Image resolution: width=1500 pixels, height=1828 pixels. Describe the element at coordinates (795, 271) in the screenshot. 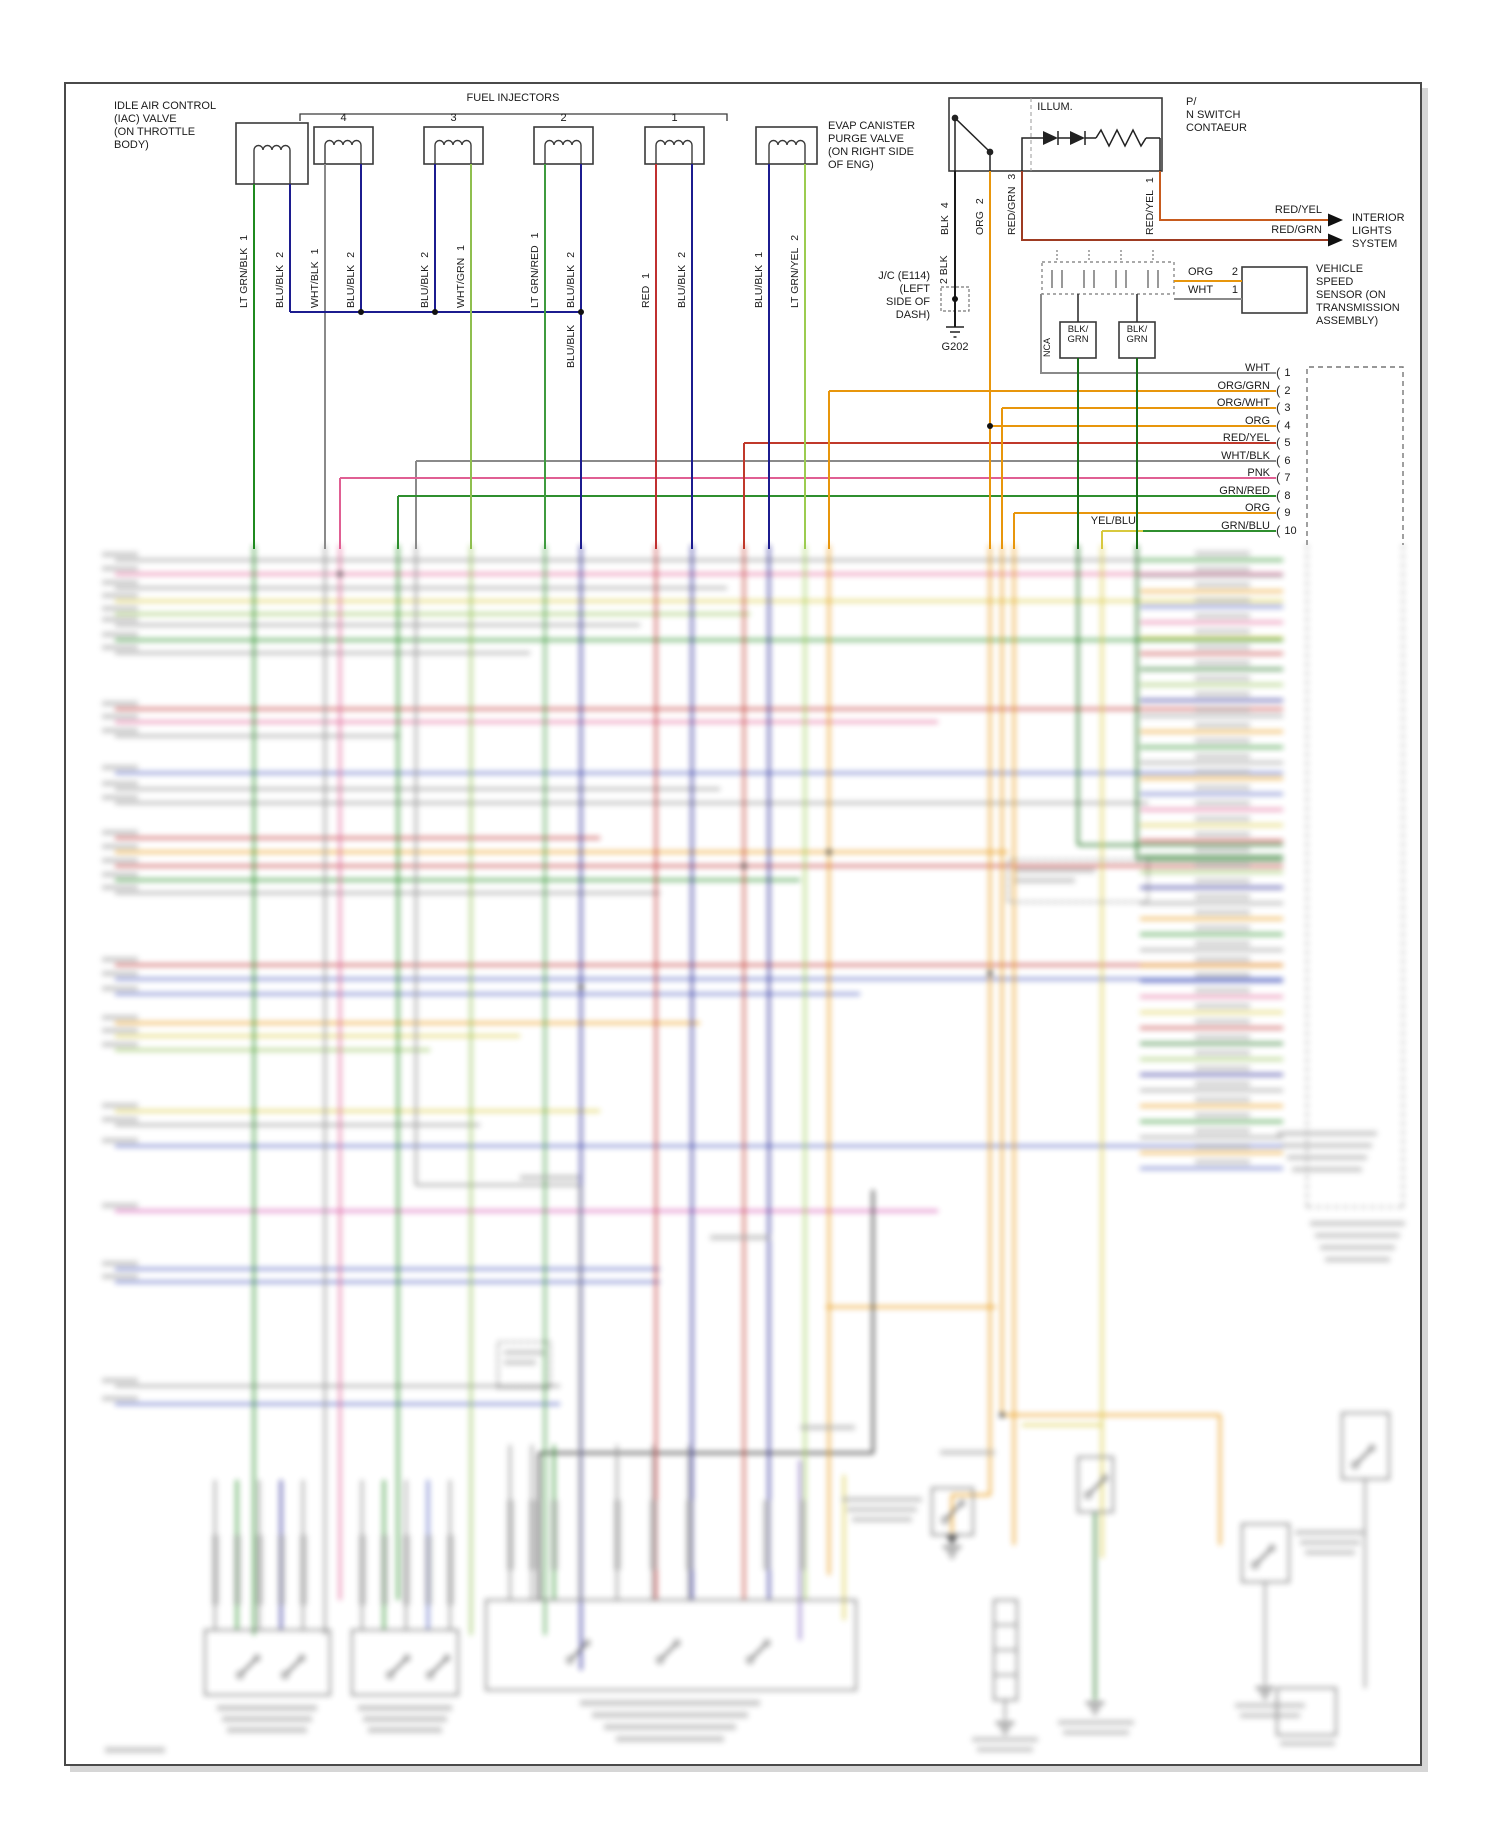

I see `evap-pin2-wire-label: LT GRN/YEL2` at that location.